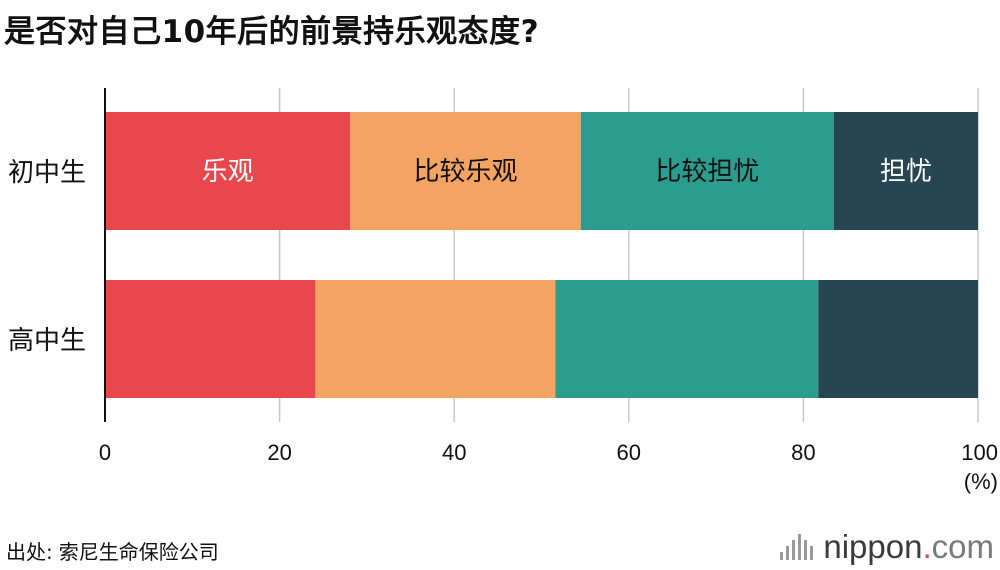 The height and width of the screenshot is (570, 1000). I want to click on x-tick-label: 40, so click(454, 452).